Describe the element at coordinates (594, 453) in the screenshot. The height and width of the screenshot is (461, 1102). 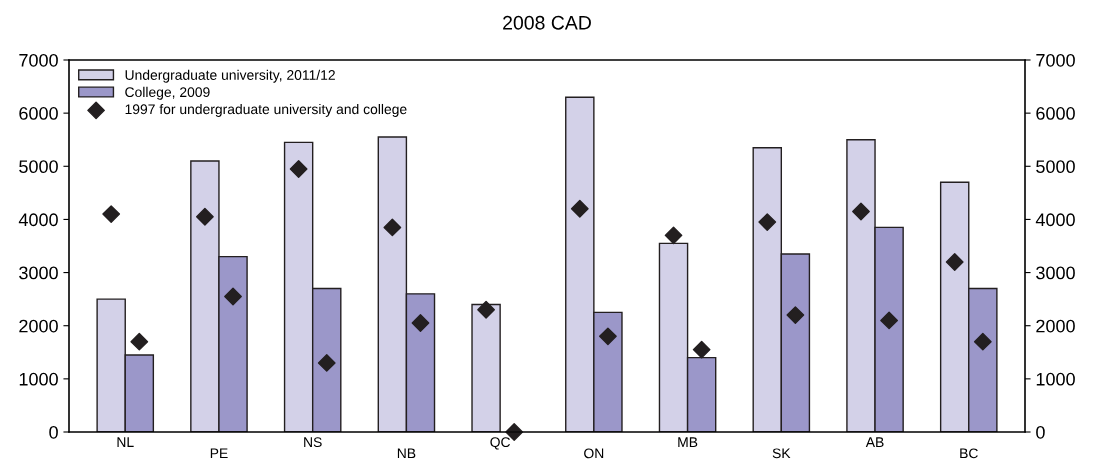
I see `x-tick-label: ON` at that location.